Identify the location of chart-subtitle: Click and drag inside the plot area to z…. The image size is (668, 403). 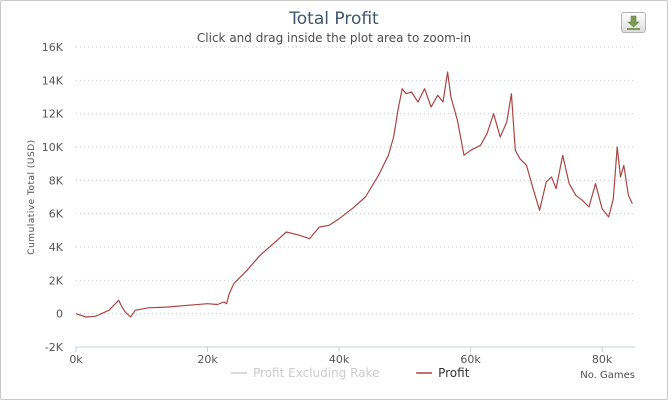
(334, 38).